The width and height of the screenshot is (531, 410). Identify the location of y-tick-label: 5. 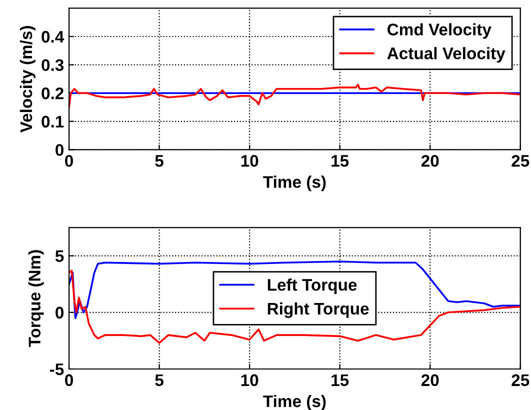
(59, 256).